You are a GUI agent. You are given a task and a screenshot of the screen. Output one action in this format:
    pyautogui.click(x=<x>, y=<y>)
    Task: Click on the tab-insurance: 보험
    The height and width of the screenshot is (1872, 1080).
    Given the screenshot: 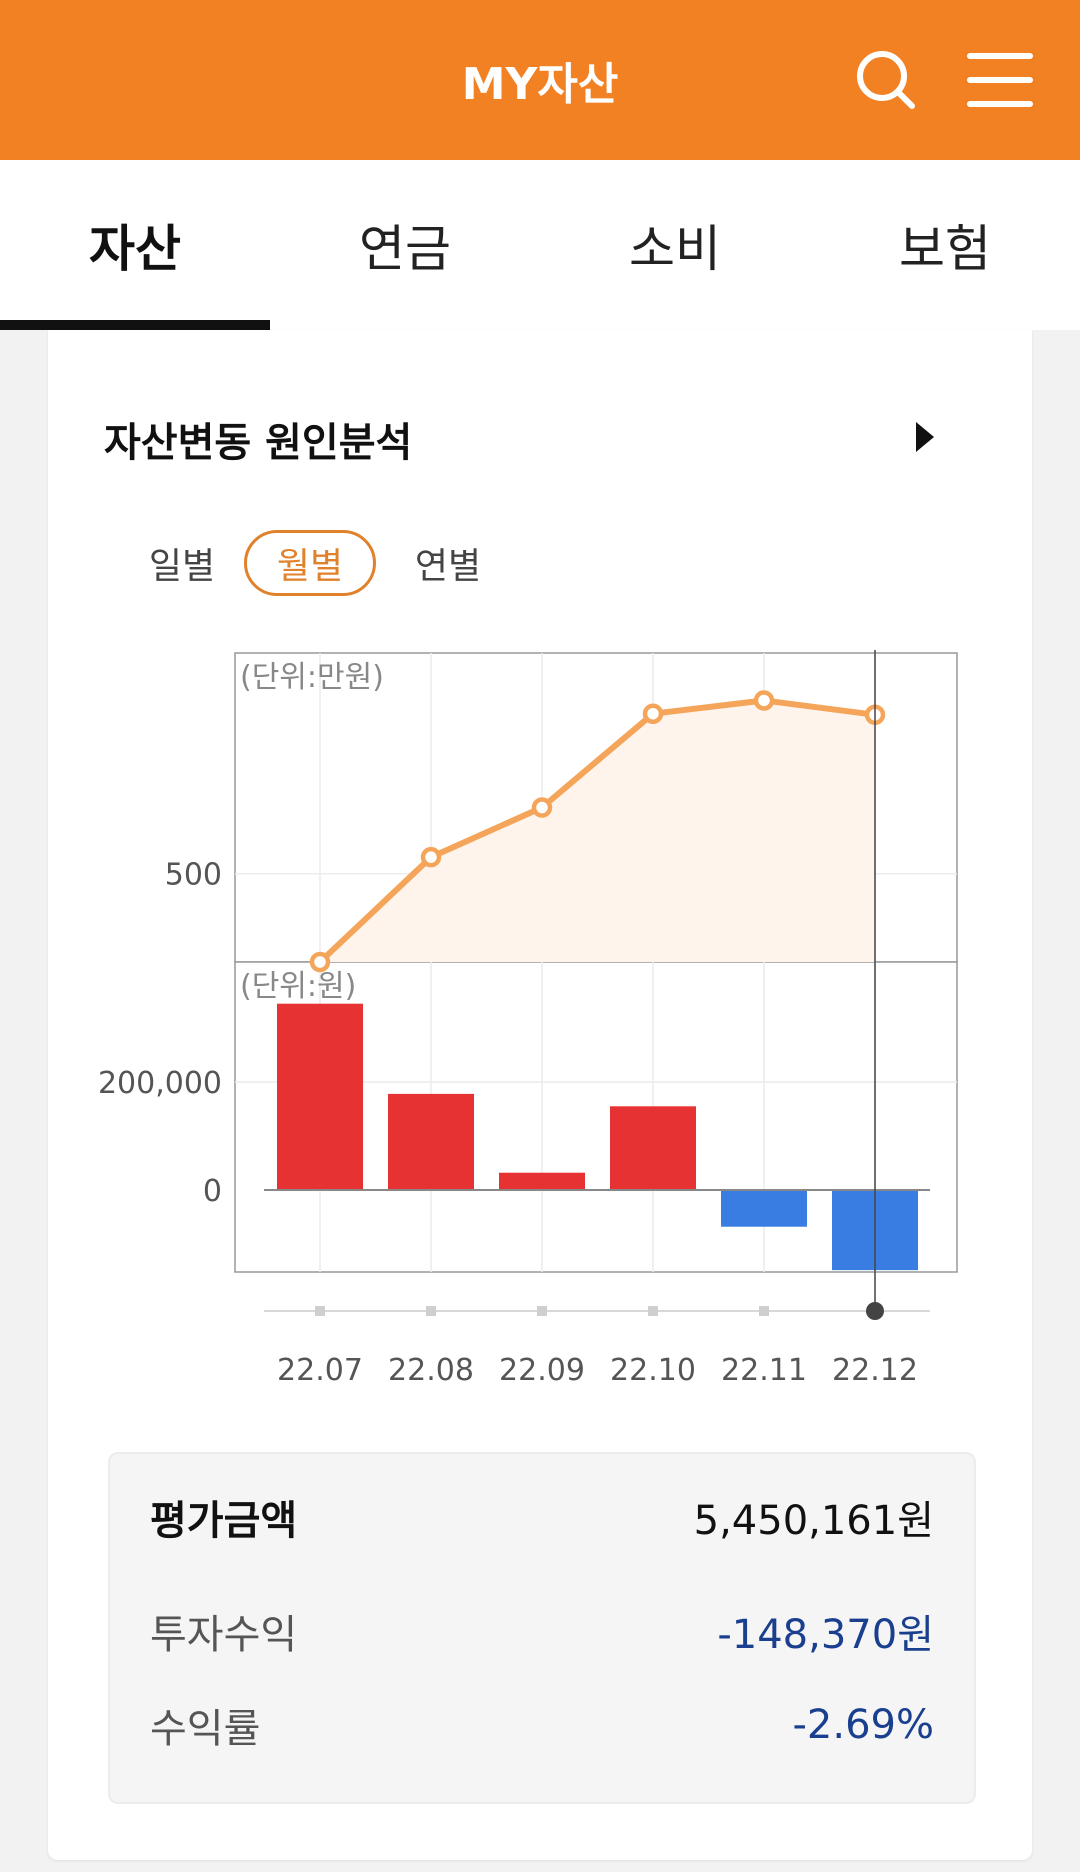 What is the action you would take?
    pyautogui.click(x=945, y=249)
    